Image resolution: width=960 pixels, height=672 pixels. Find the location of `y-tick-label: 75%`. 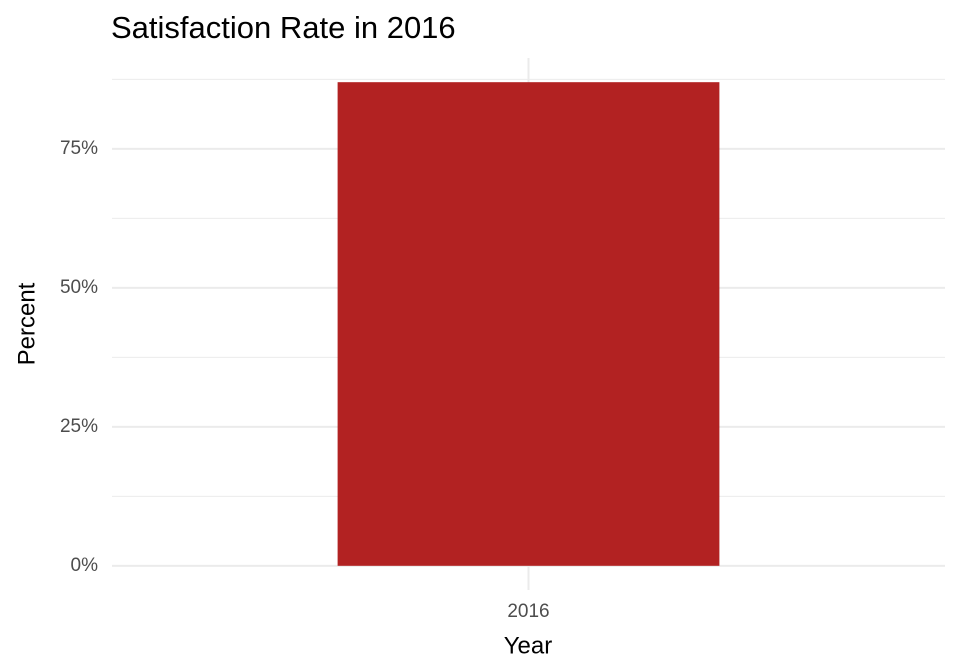

y-tick-label: 75% is located at coordinates (79, 148).